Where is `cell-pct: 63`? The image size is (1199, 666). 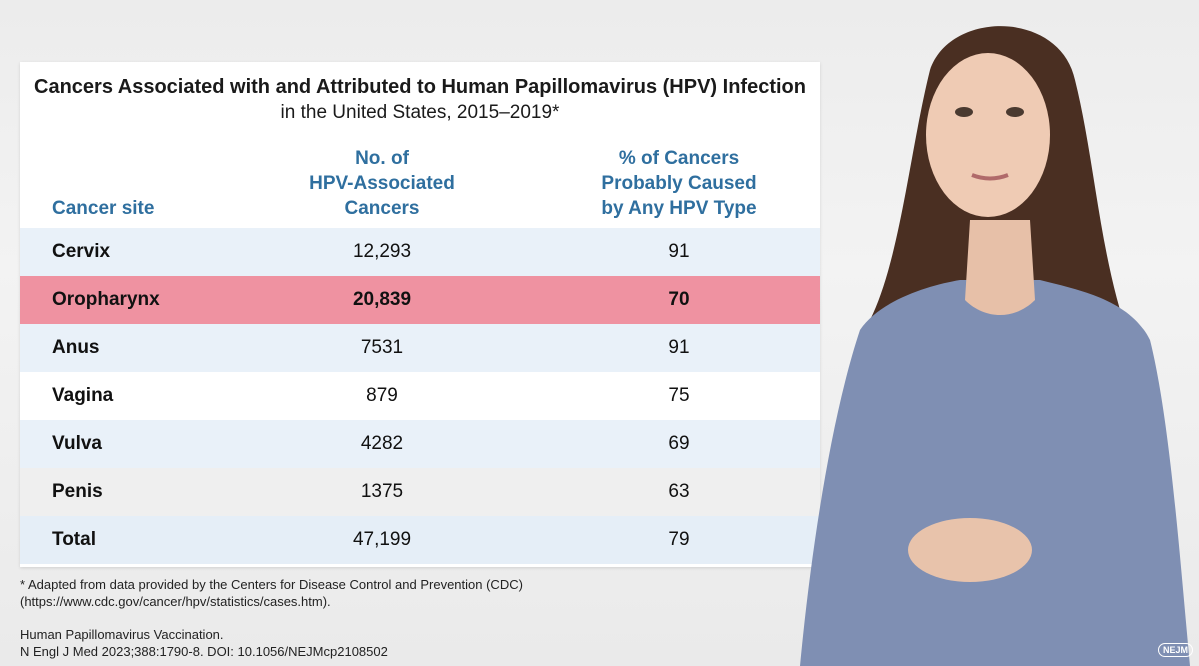
cell-pct: 63 is located at coordinates (679, 491).